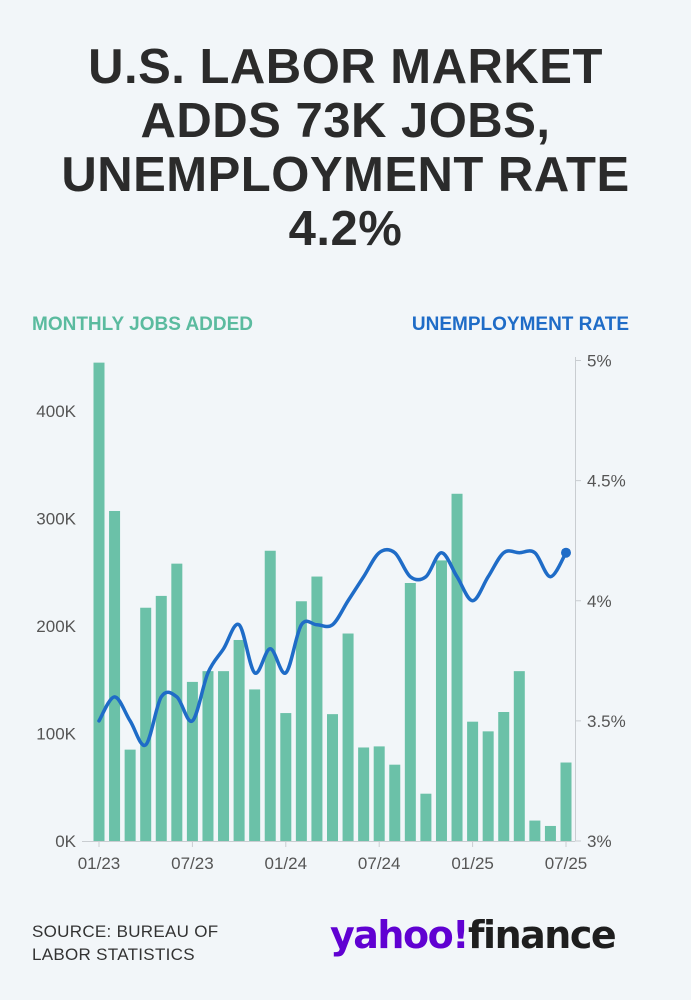  I want to click on left-axis-label-1: 100K, so click(56, 734).